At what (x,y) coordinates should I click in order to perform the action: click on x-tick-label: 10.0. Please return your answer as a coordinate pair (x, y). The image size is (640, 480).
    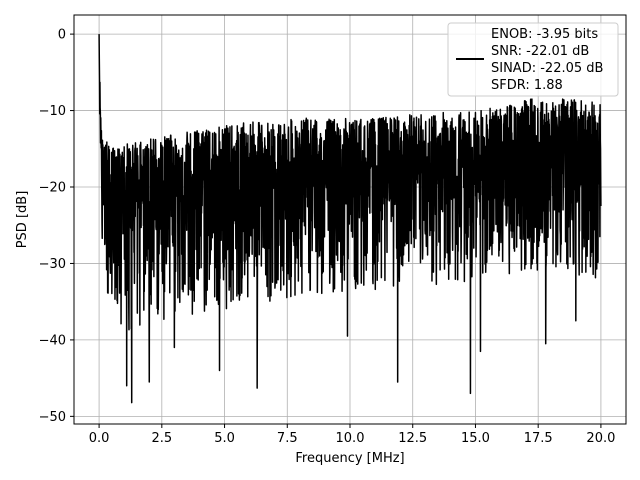
    Looking at the image, I should click on (350, 438).